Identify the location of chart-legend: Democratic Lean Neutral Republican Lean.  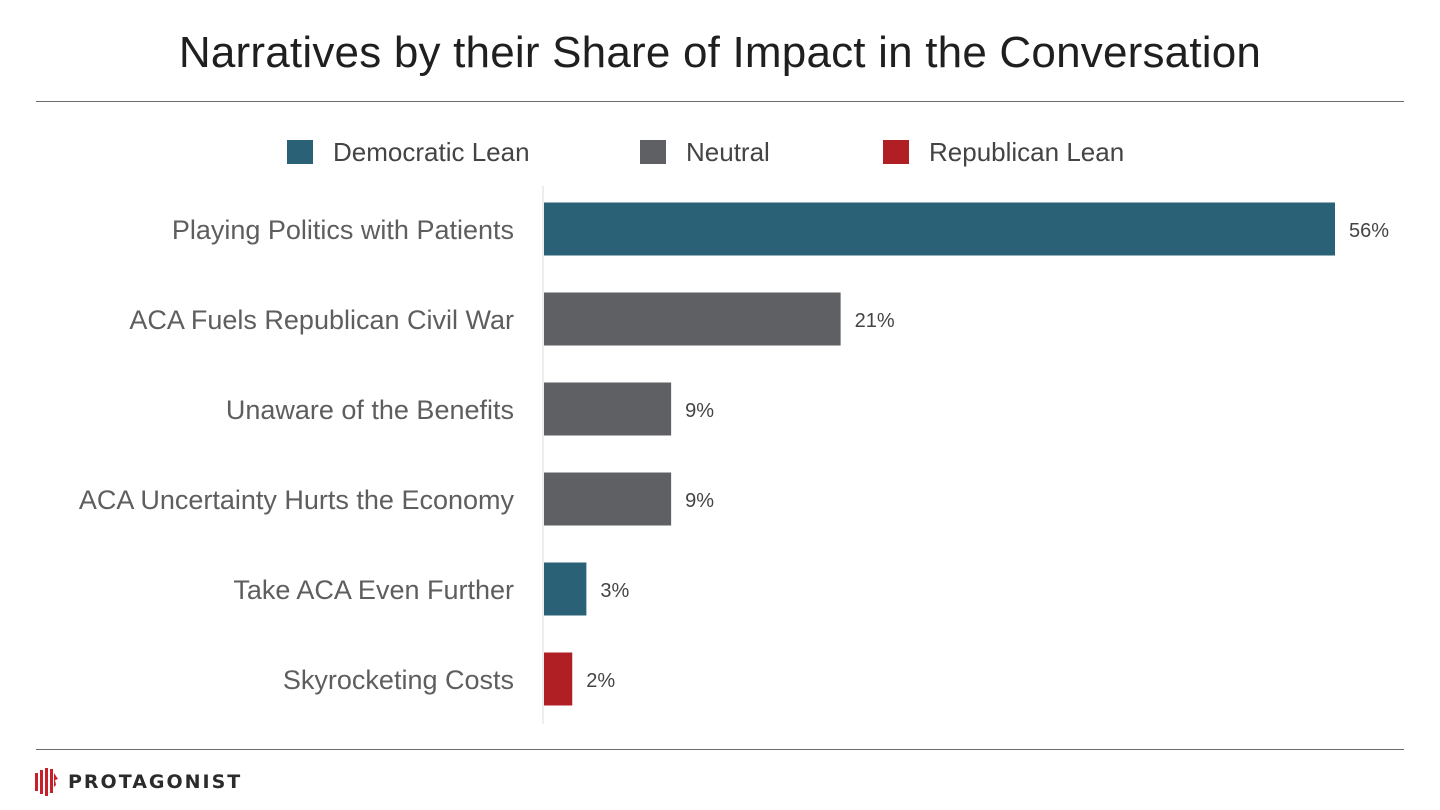
(720, 152).